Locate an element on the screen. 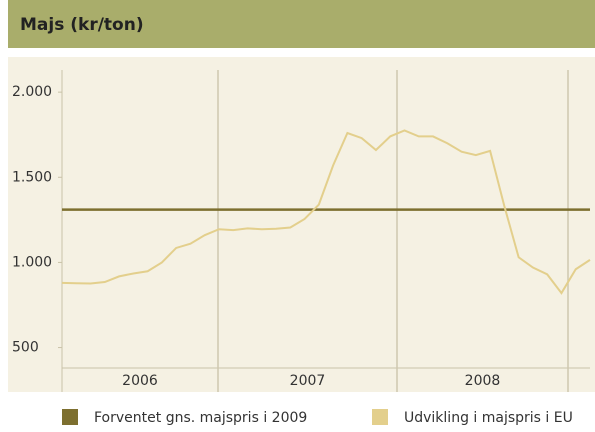 This screenshot has height=432, width=595. y-tick-label: 1.500 is located at coordinates (32, 177).